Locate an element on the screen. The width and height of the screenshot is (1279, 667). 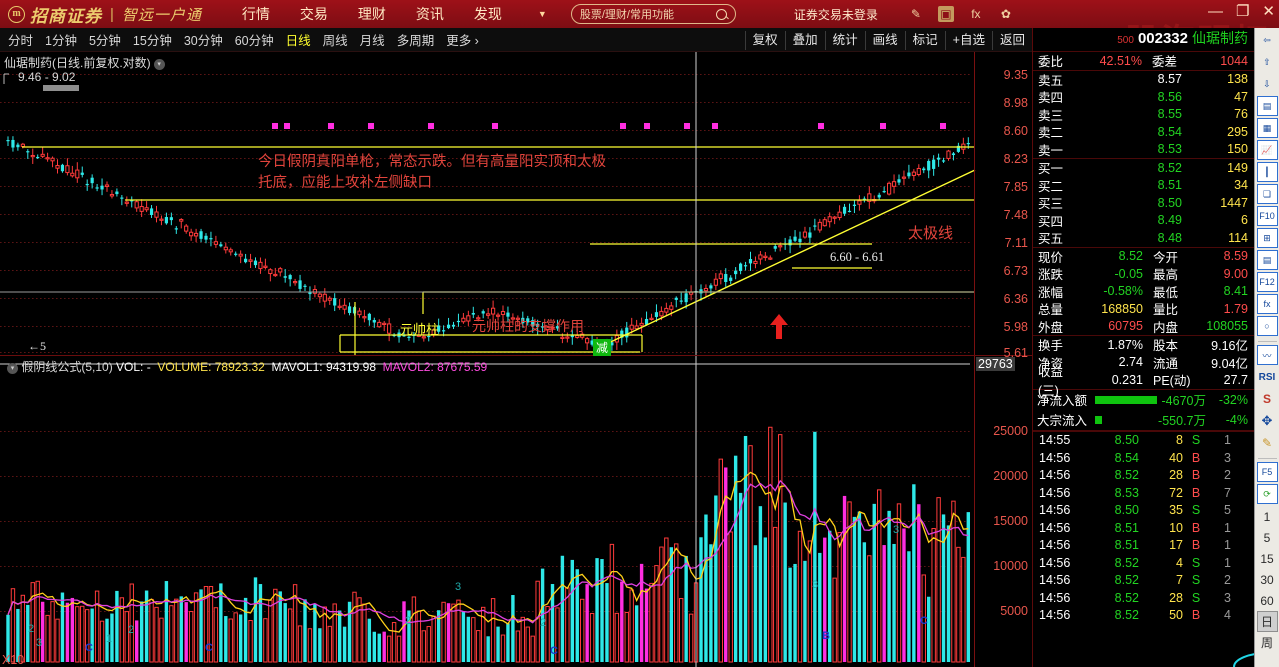
gift-box-icon: ▣ is located at coordinates (945, 14).